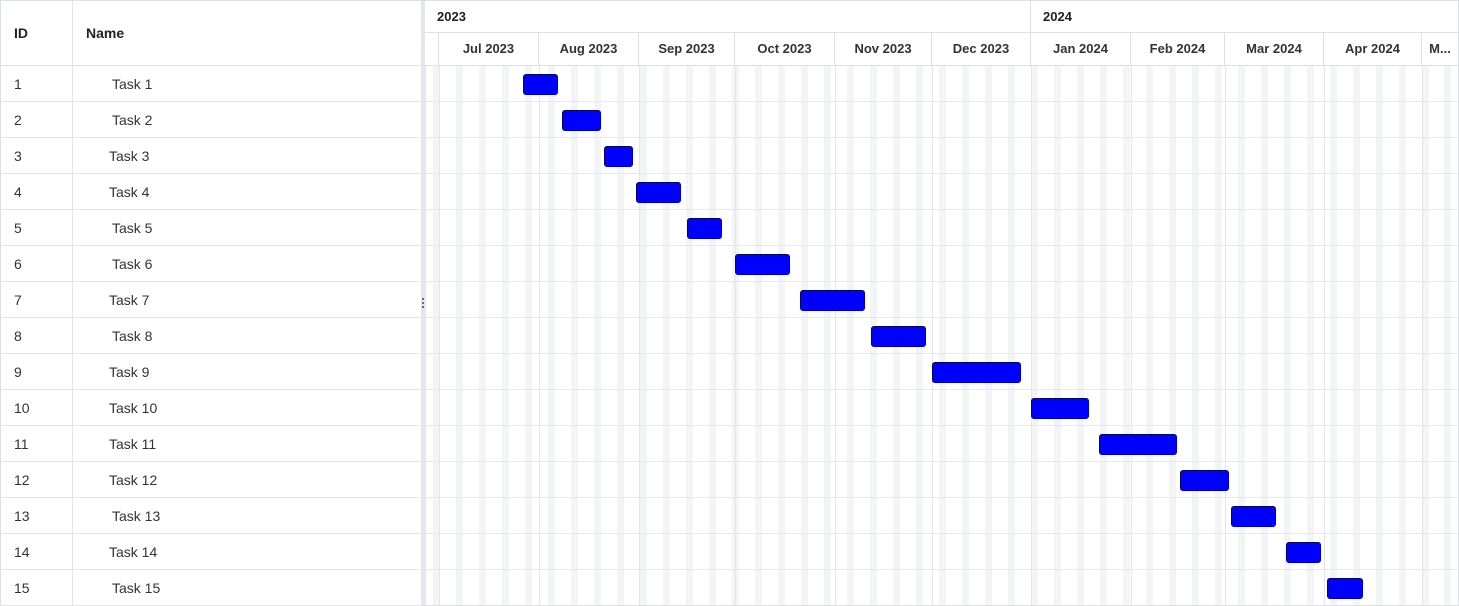 The width and height of the screenshot is (1459, 606). I want to click on month-header-cell: Jan 2024, so click(1081, 49).